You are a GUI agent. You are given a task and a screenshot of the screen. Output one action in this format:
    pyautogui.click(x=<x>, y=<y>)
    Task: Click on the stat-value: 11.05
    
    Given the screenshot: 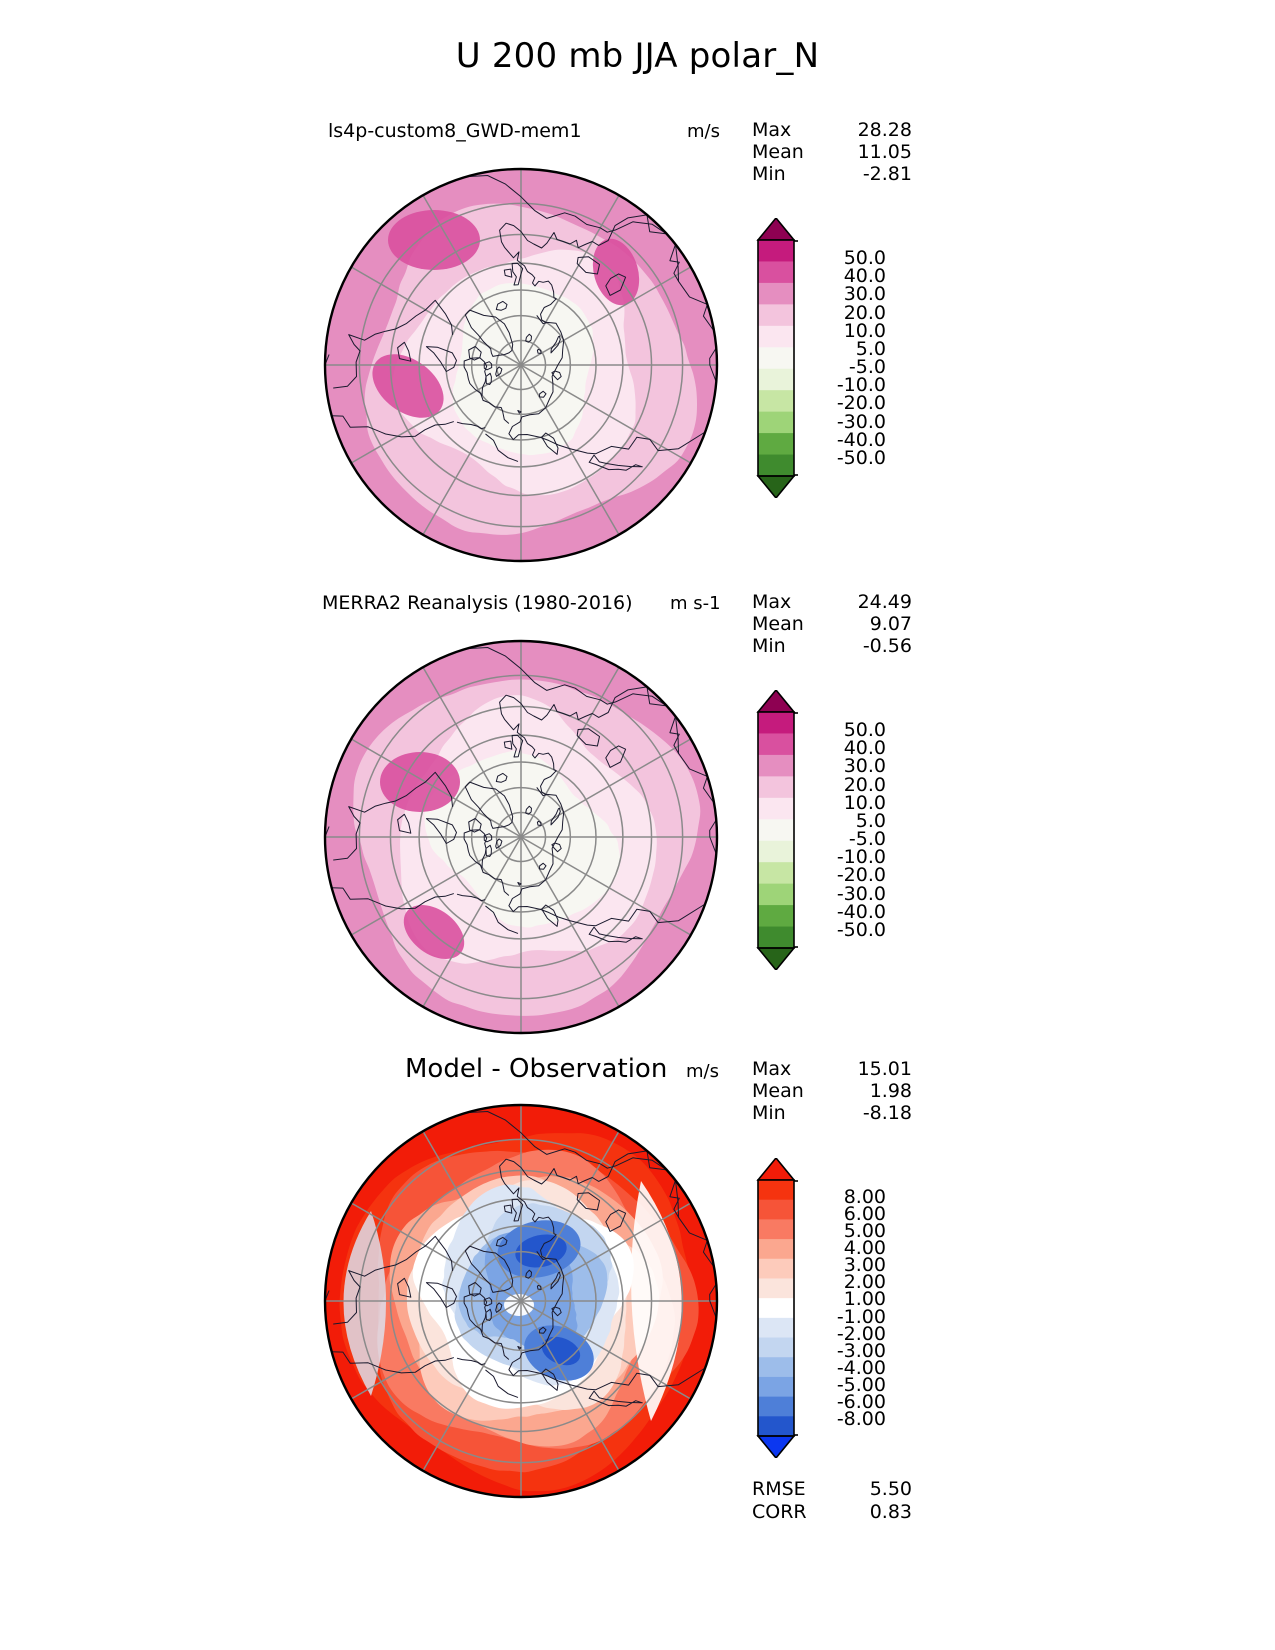 What is the action you would take?
    pyautogui.click(x=884, y=152)
    